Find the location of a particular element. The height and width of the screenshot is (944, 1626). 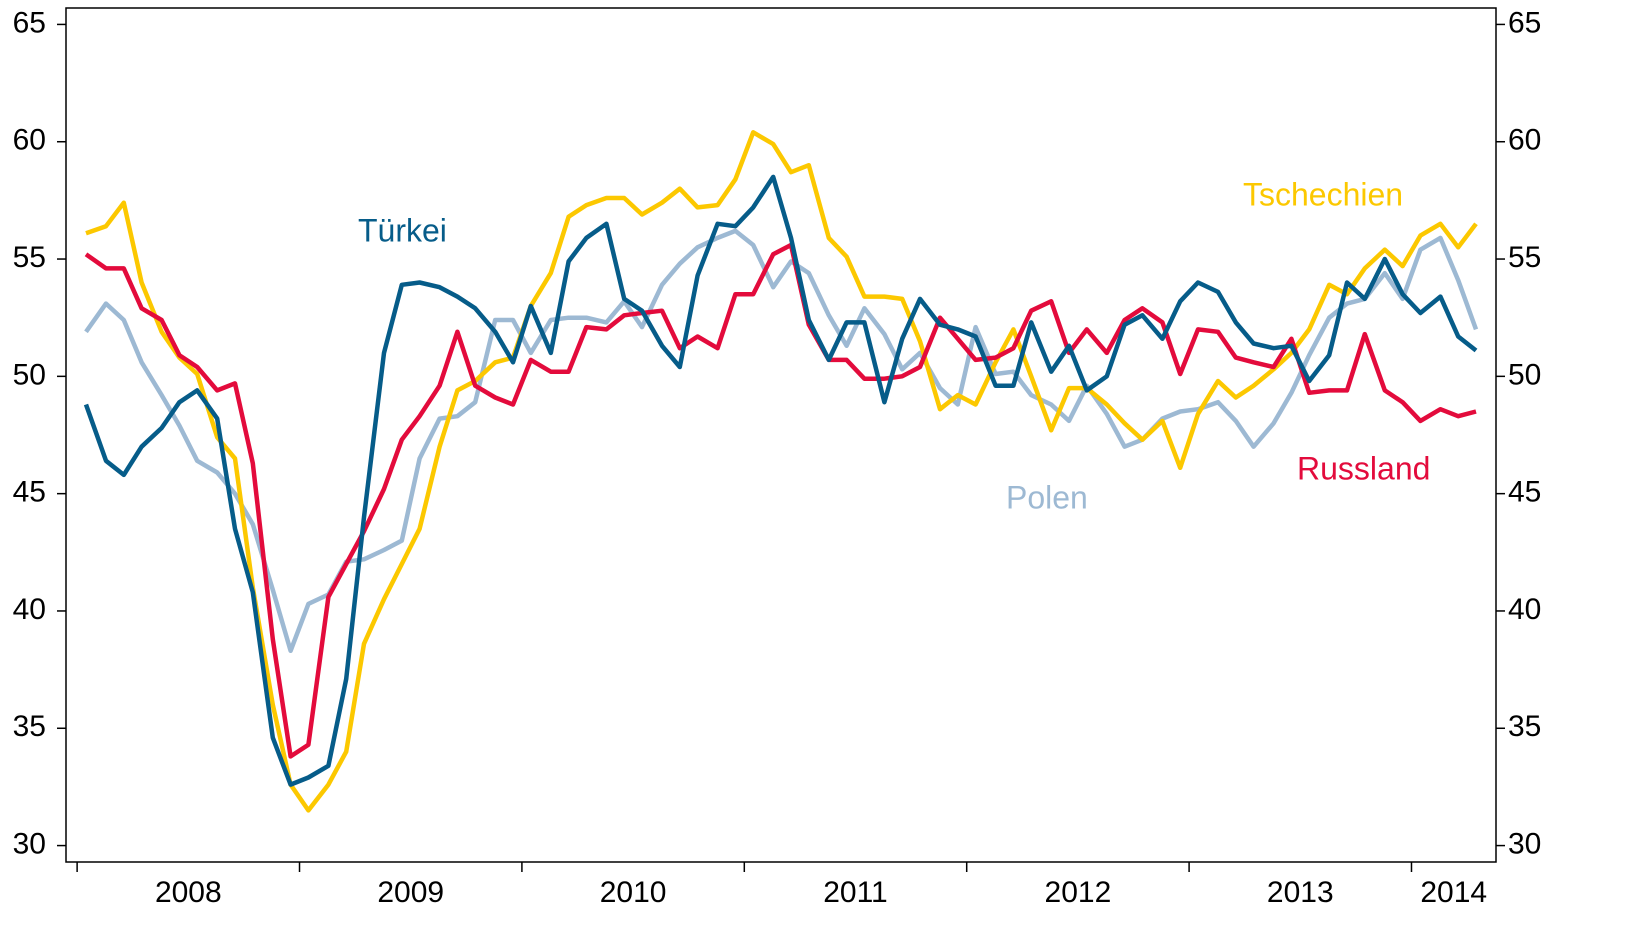

x-tick-label: 2013 is located at coordinates (1300, 892).